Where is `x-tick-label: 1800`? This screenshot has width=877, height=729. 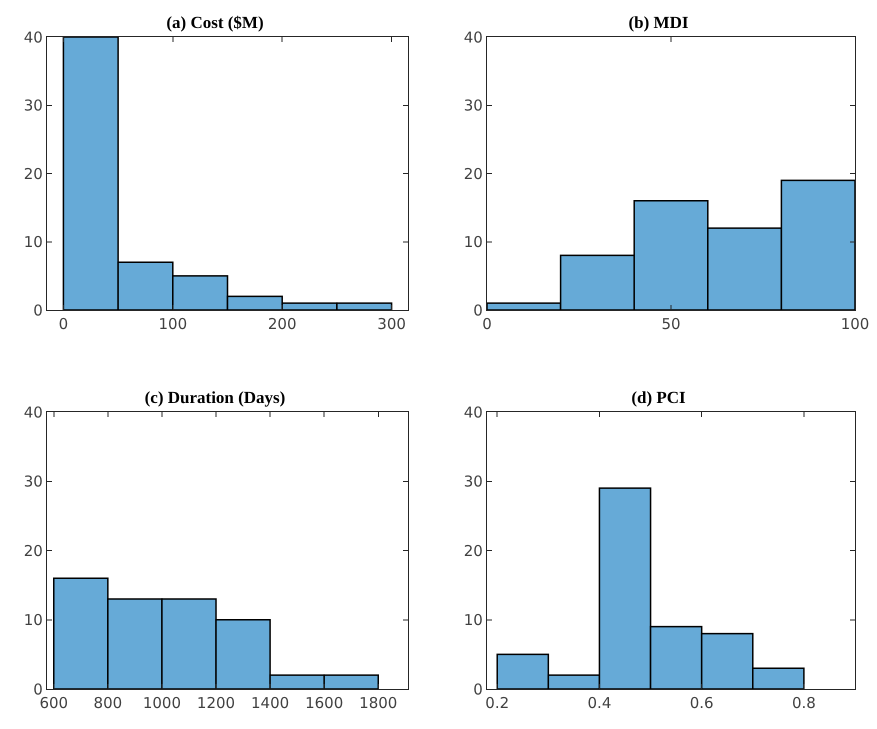
x-tick-label: 1800 is located at coordinates (378, 703).